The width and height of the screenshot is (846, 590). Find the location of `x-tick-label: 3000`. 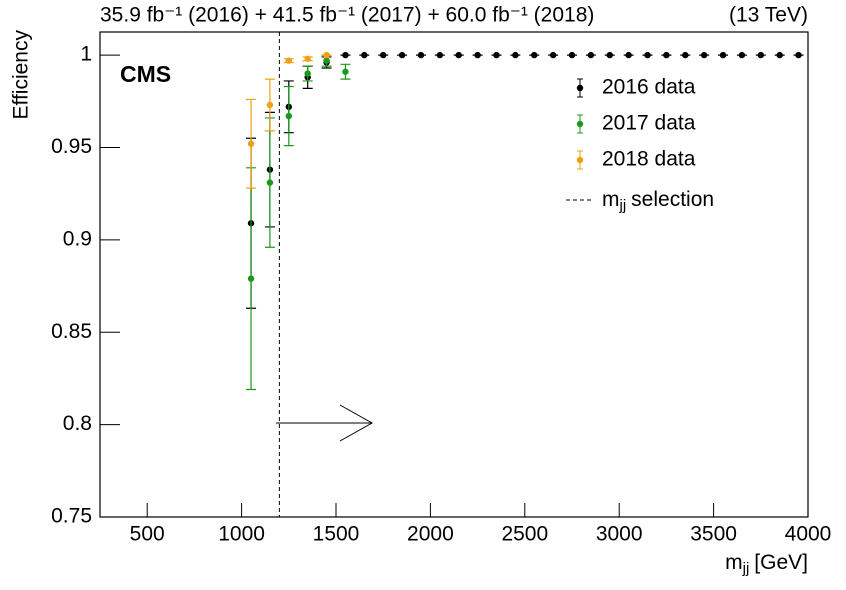

x-tick-label: 3000 is located at coordinates (619, 534).